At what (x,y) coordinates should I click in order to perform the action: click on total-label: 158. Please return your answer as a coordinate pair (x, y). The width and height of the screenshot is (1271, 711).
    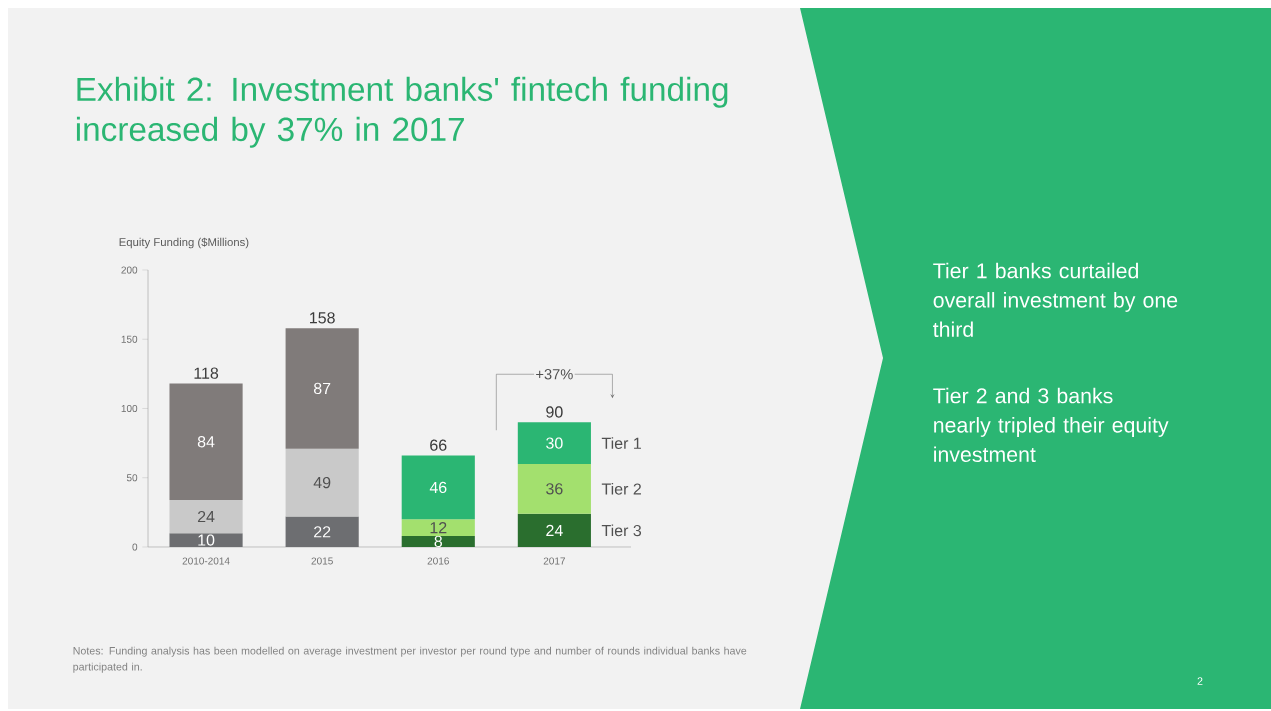
    Looking at the image, I should click on (322, 318).